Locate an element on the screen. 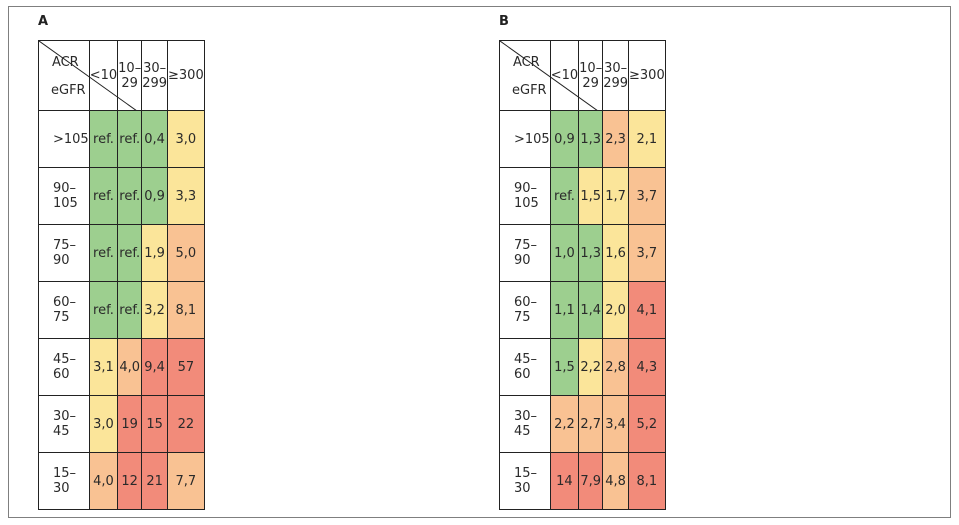 This screenshot has width=959, height=525. heatmap-cell: 21 is located at coordinates (155, 481).